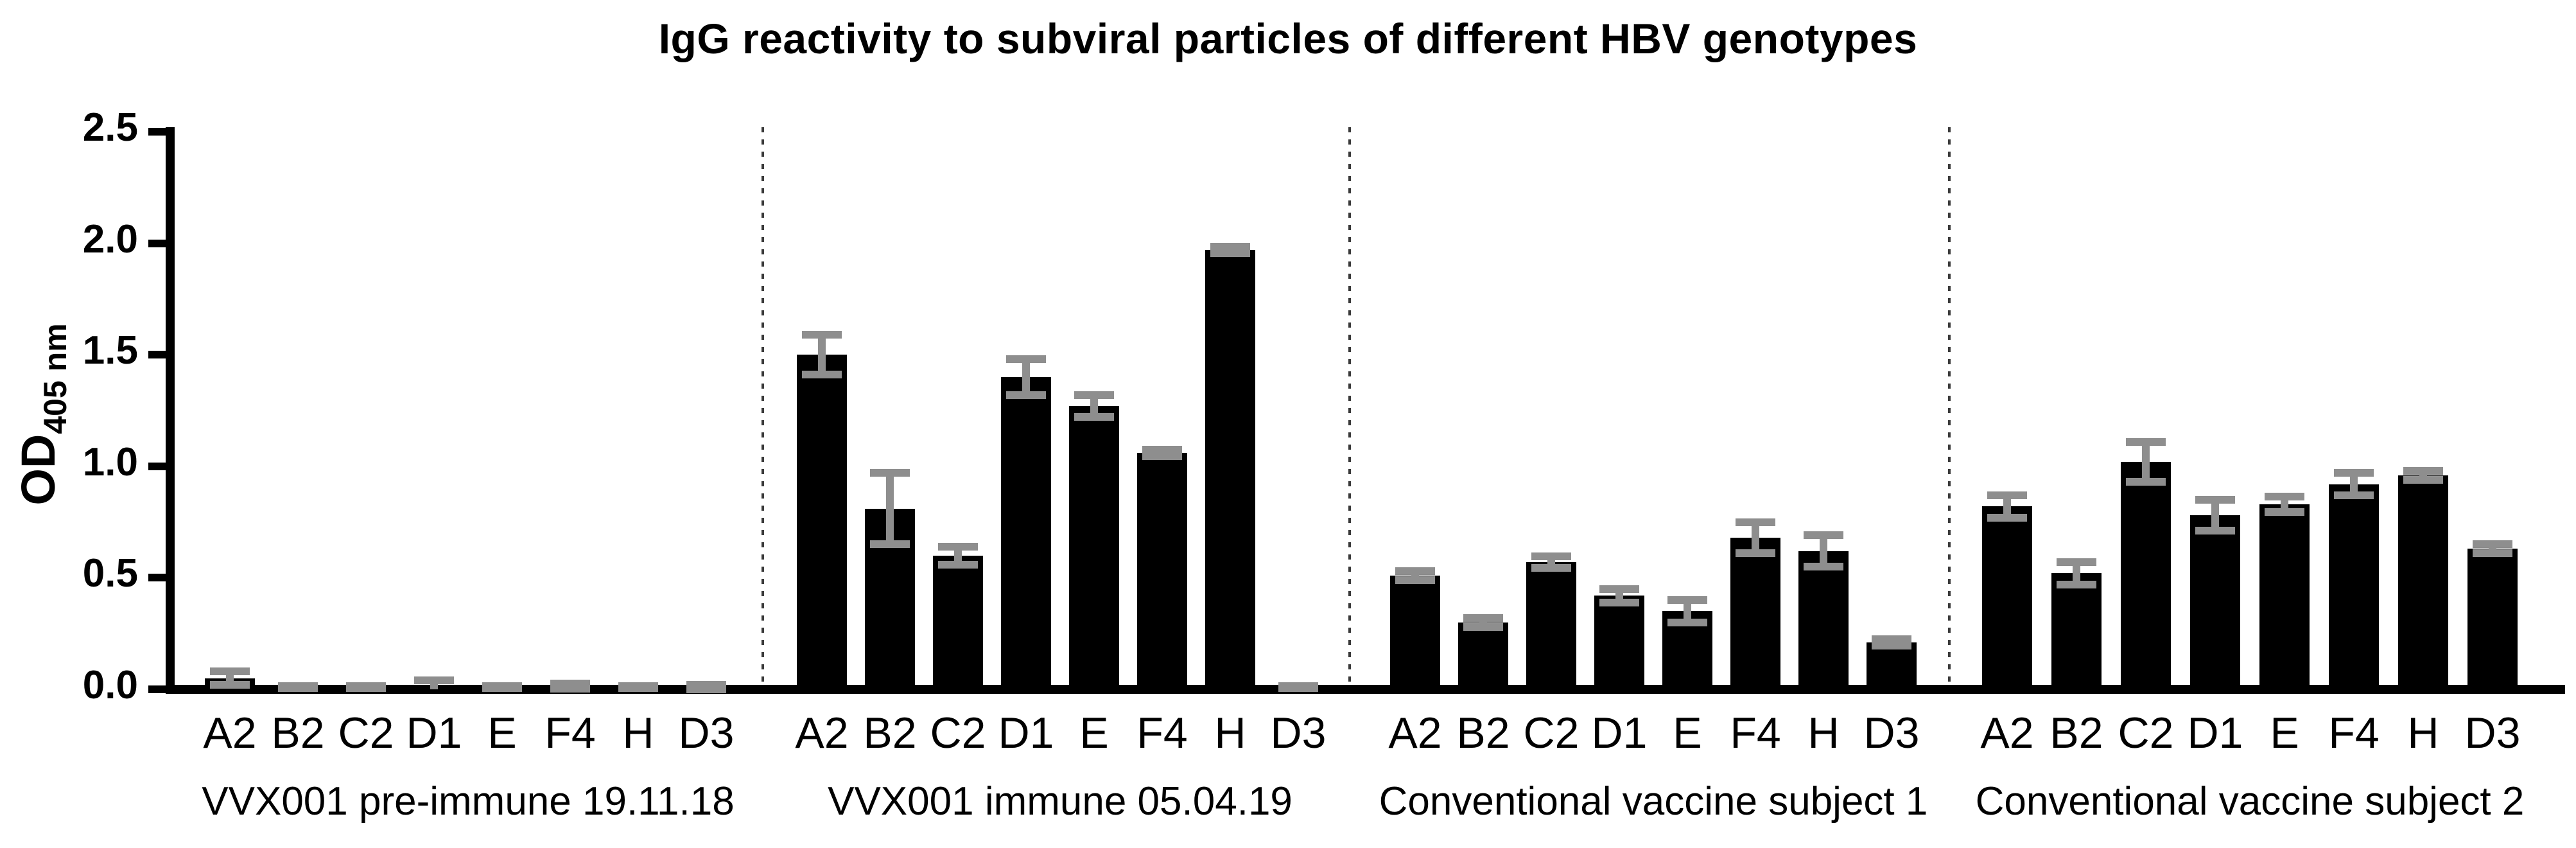 The height and width of the screenshot is (848, 2576). I want to click on bar-B2, so click(2076, 631).